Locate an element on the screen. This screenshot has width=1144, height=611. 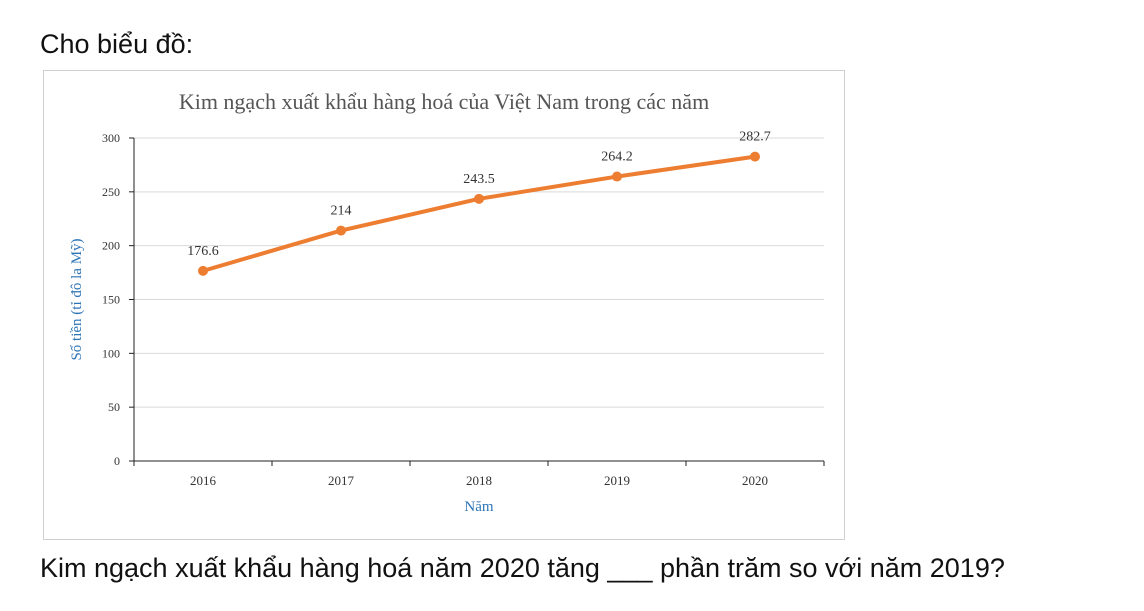
y-axis-label: Số tiền (tỉ đô la Mỹ) is located at coordinates (77, 299).